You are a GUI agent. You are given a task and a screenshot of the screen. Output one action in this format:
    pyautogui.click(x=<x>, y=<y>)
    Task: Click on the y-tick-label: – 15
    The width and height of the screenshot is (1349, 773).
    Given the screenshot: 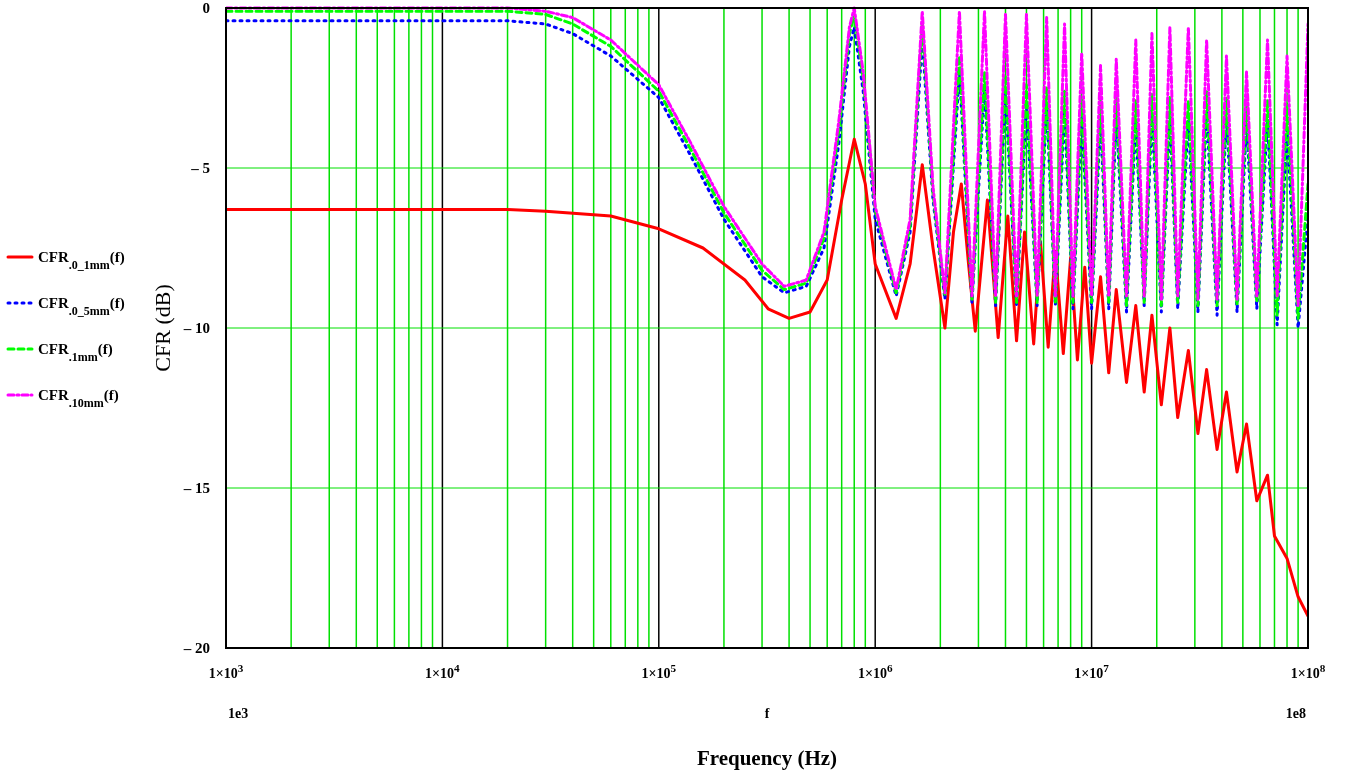 What is the action you would take?
    pyautogui.click(x=196, y=488)
    